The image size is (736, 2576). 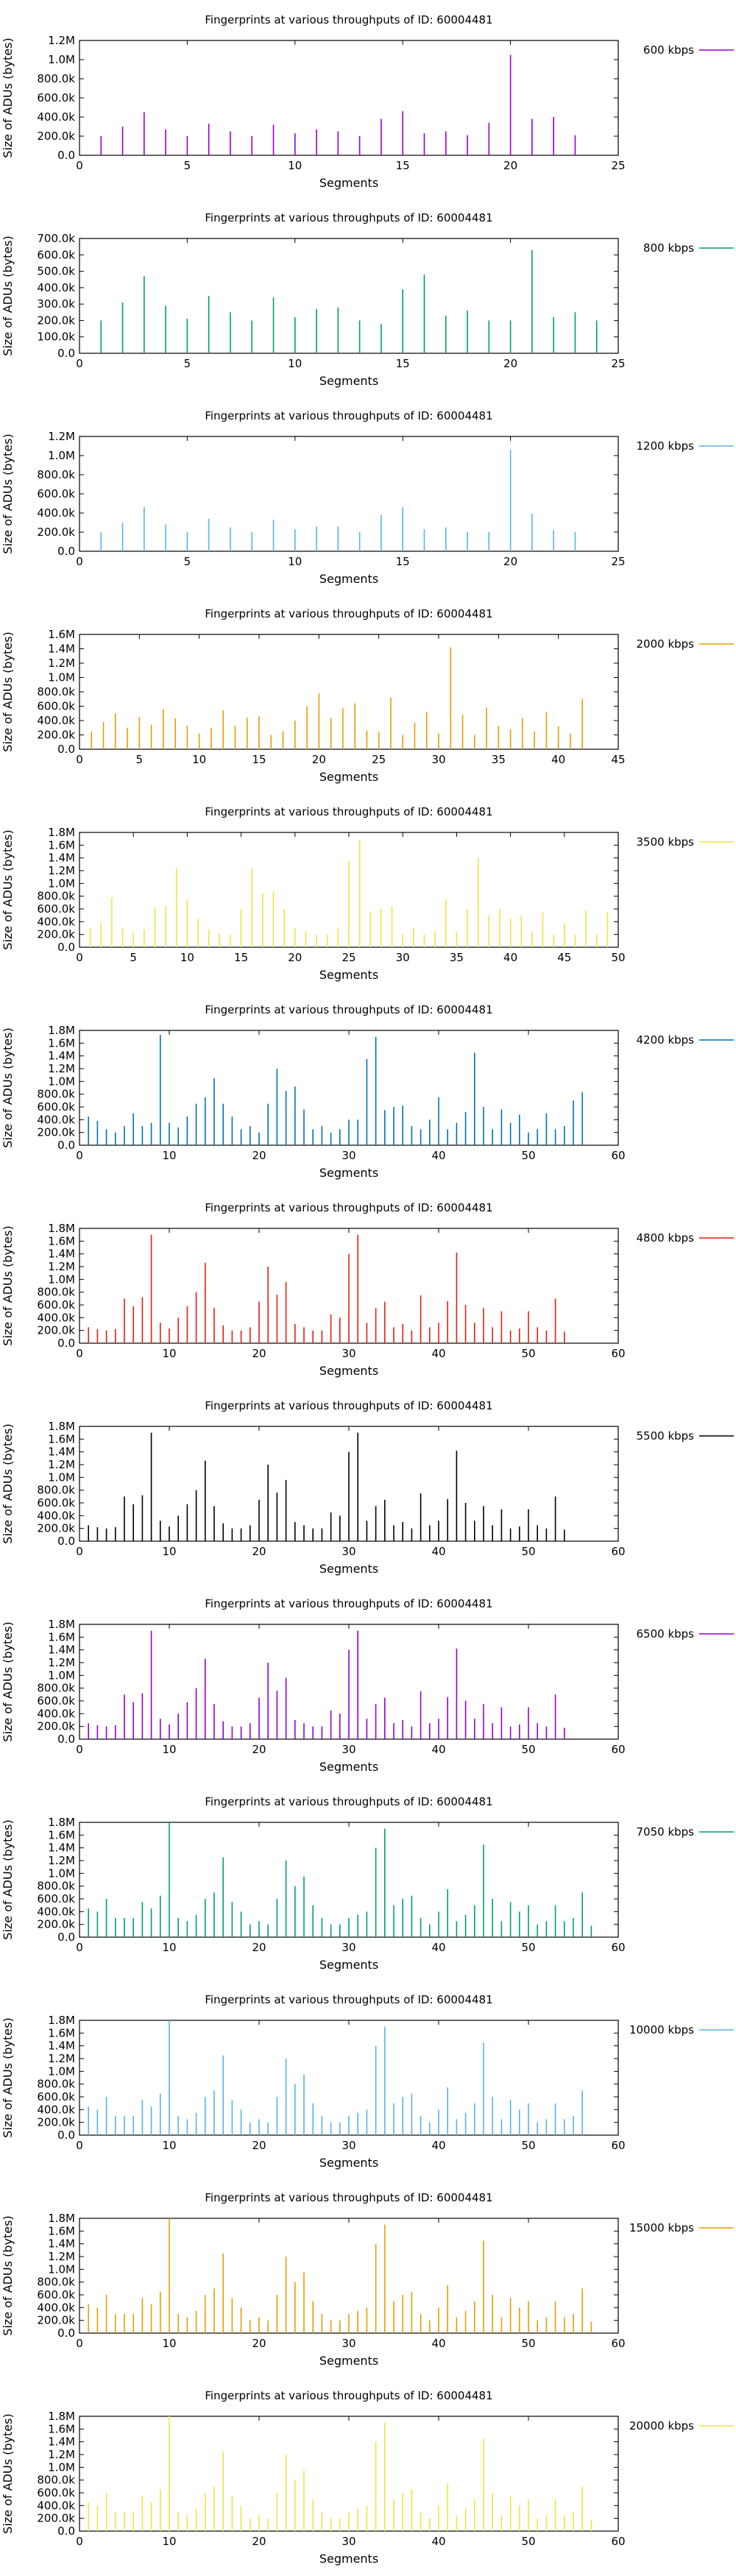 I want to click on y-tick-label: 100.0k, so click(x=56, y=337).